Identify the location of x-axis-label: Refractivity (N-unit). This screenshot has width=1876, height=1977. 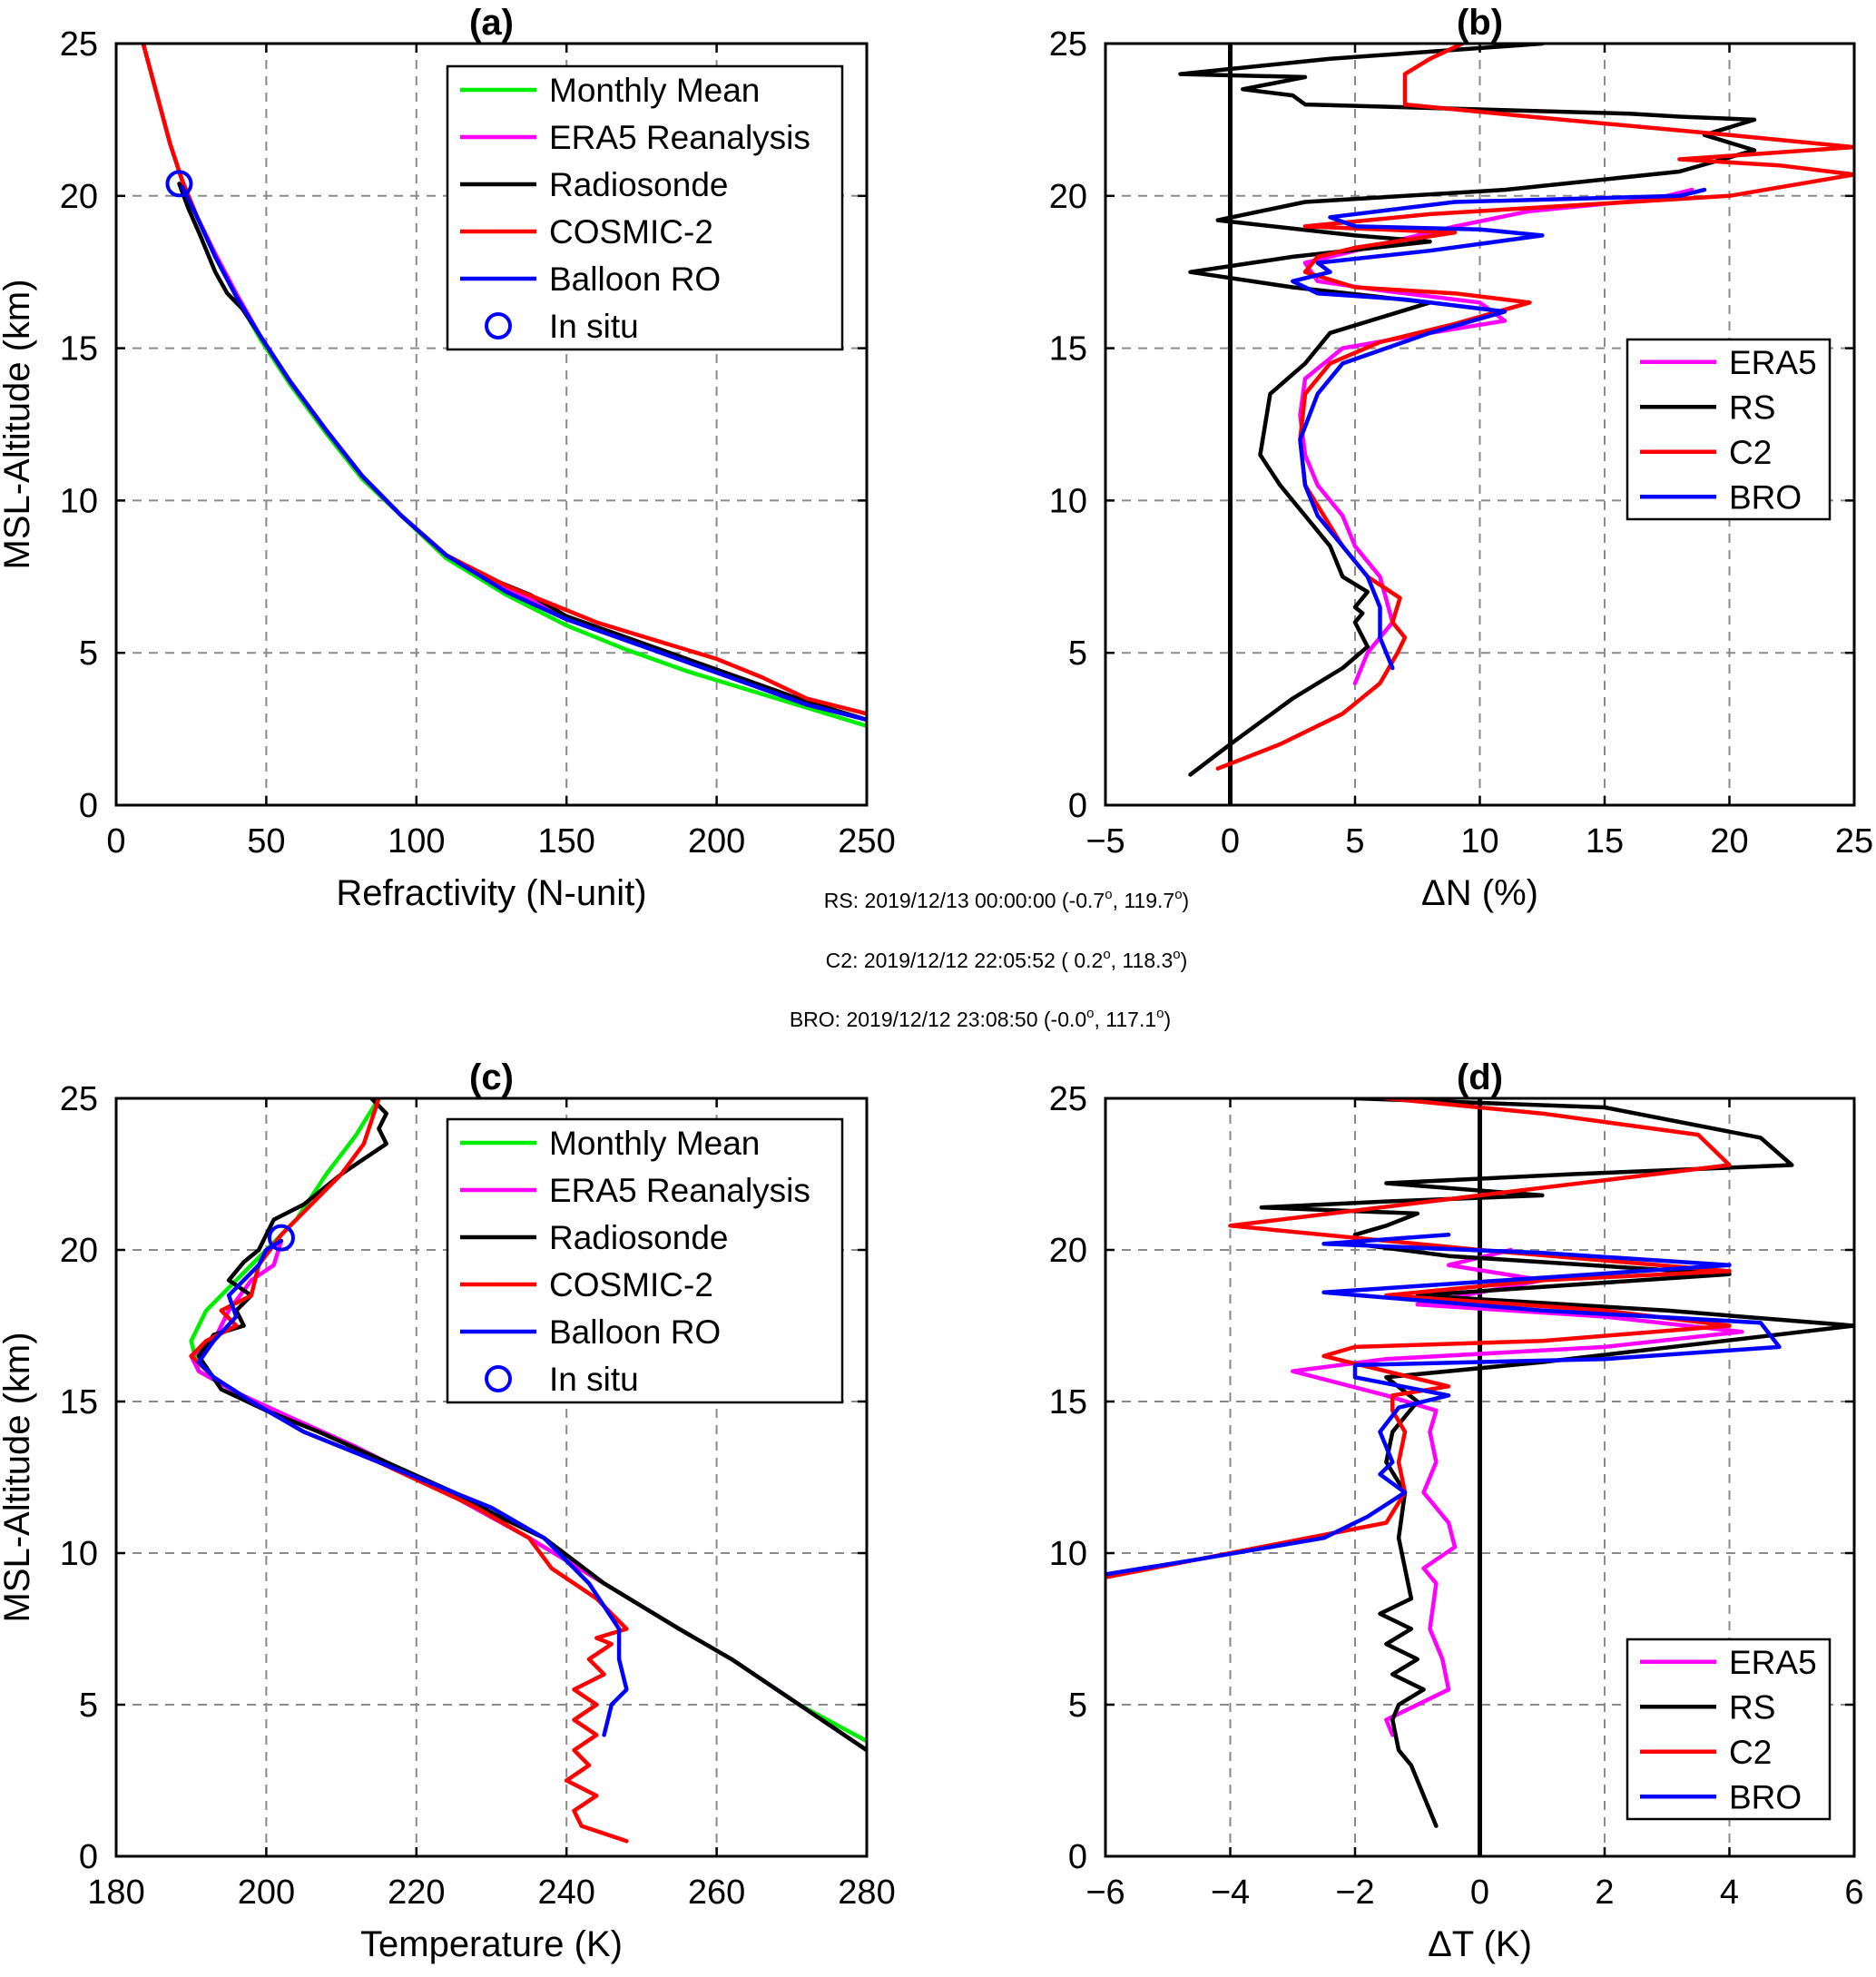
(491, 893).